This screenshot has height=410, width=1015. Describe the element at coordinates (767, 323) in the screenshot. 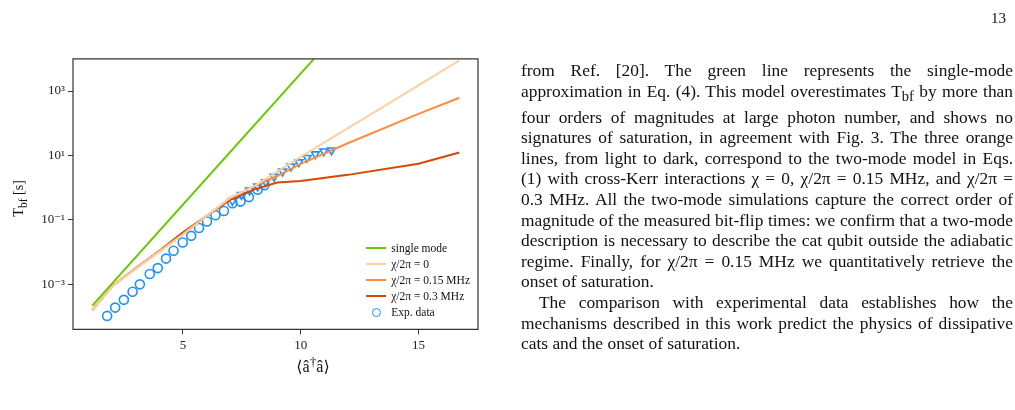

I see `text: The comparison with experimental data establishes how the mechanisms described in this work predict the physics of dissipative cats and the onset of saturation.` at that location.